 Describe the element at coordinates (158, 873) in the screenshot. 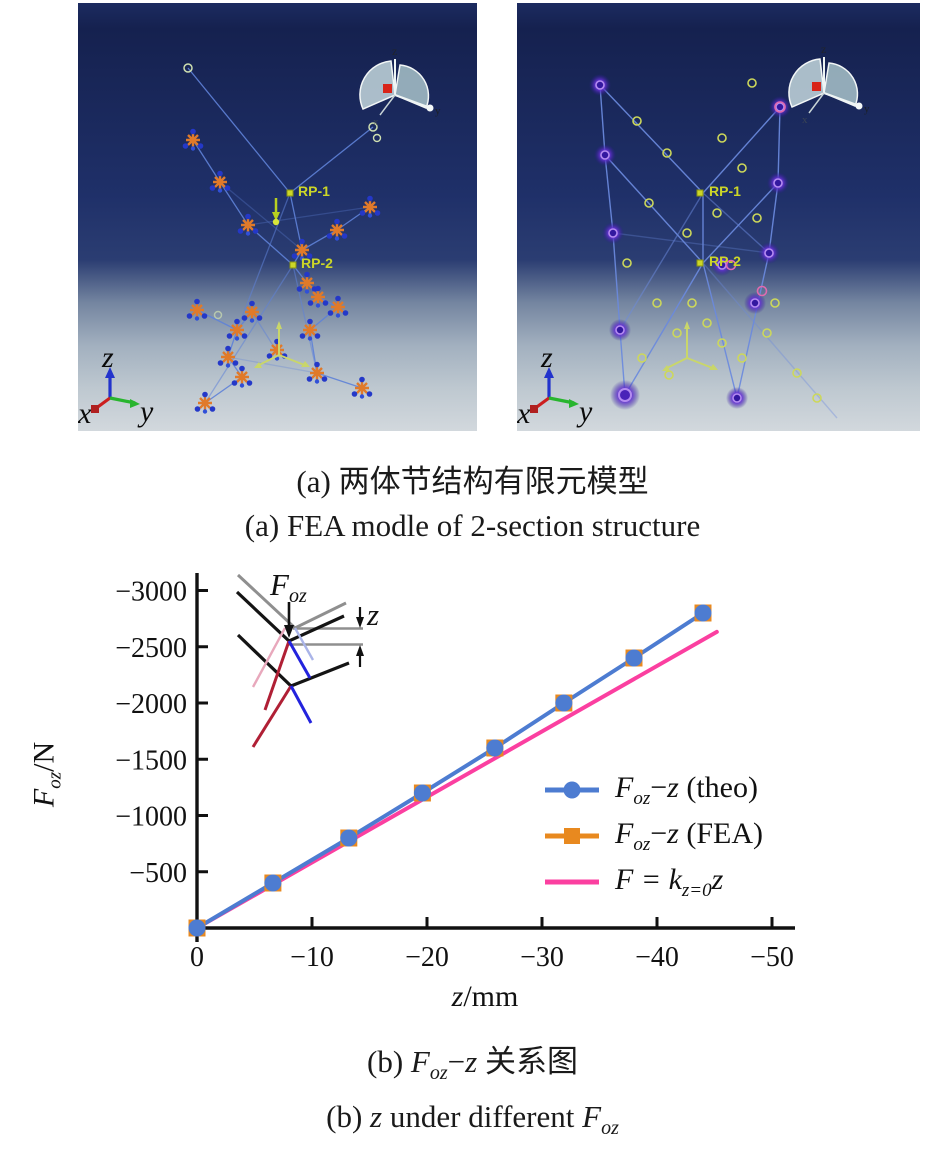

I see `y-tick-label: −500` at that location.